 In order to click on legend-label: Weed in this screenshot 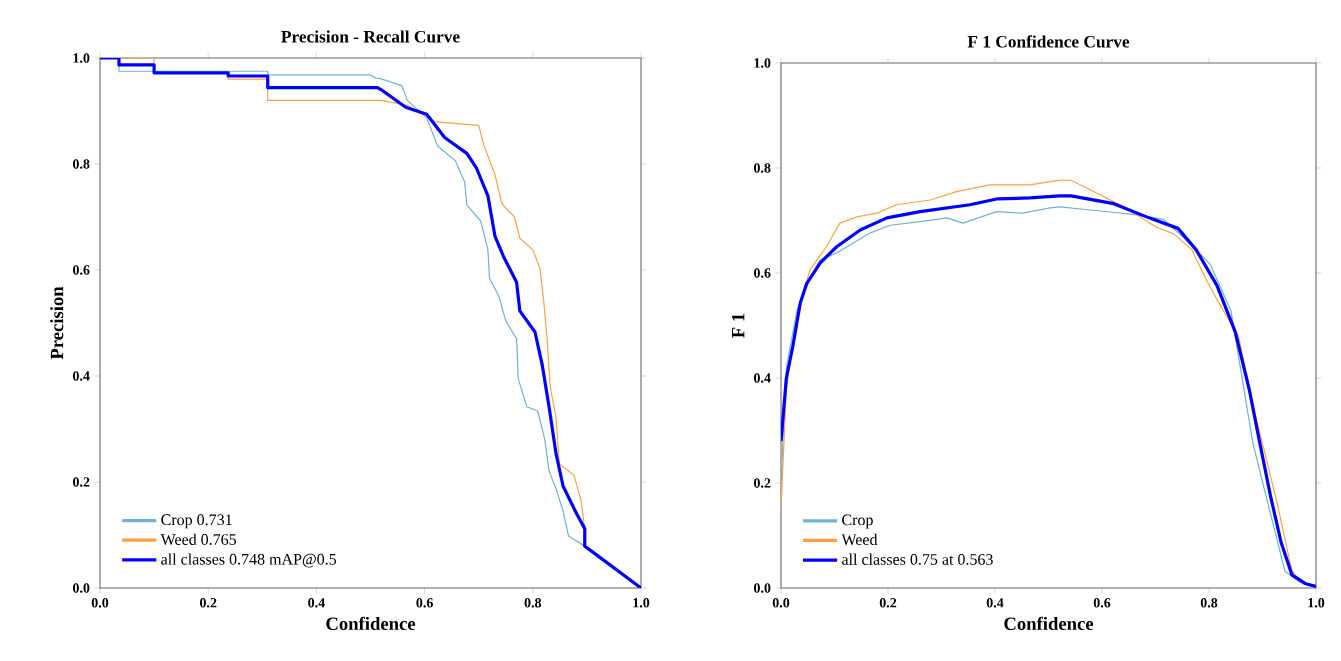, I will do `click(859, 539)`.